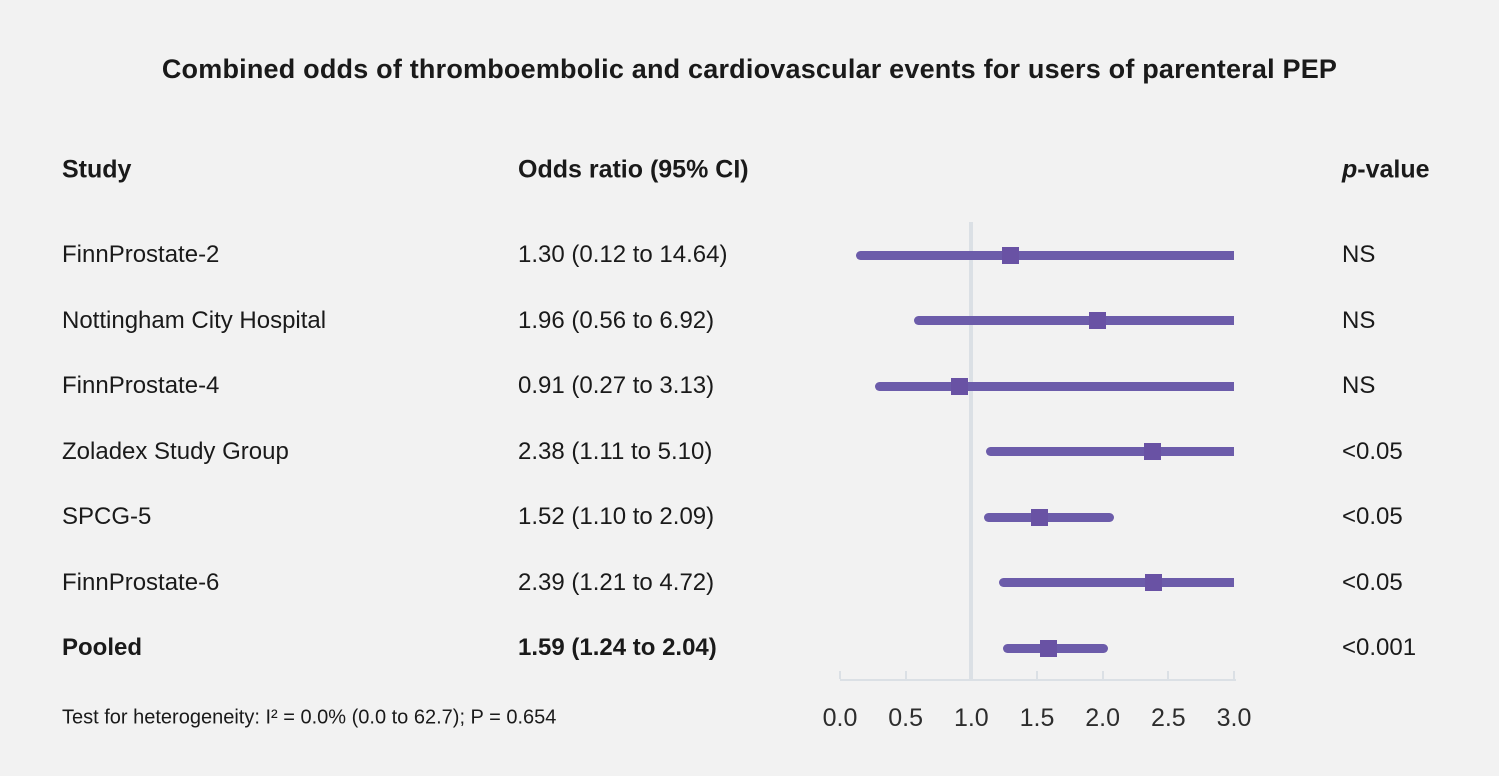 The width and height of the screenshot is (1499, 776). What do you see at coordinates (1350, 169) in the screenshot?
I see `p-value-italic-p: p` at bounding box center [1350, 169].